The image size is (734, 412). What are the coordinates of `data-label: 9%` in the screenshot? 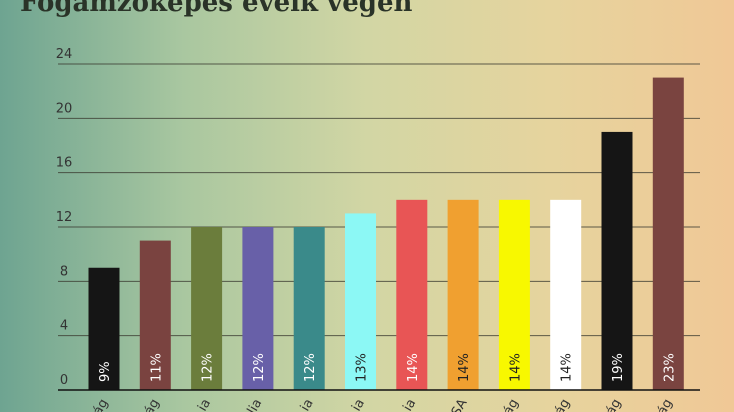 It's located at (105, 371).